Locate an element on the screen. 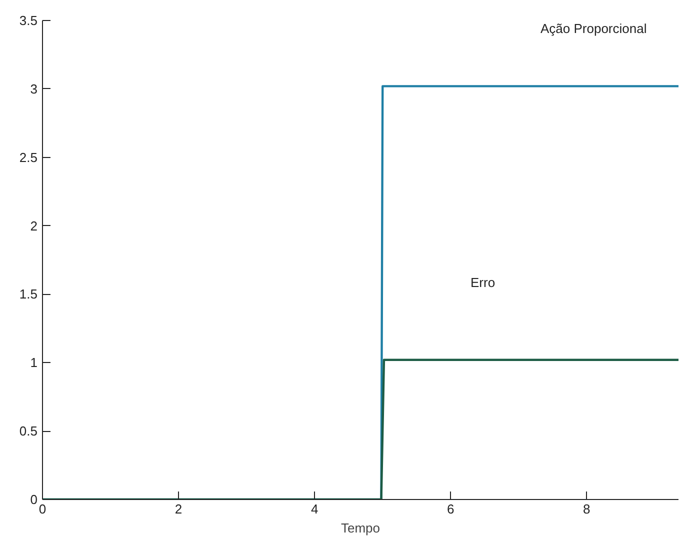 This screenshot has height=538, width=680. x-tick-label: 2 is located at coordinates (178, 509).